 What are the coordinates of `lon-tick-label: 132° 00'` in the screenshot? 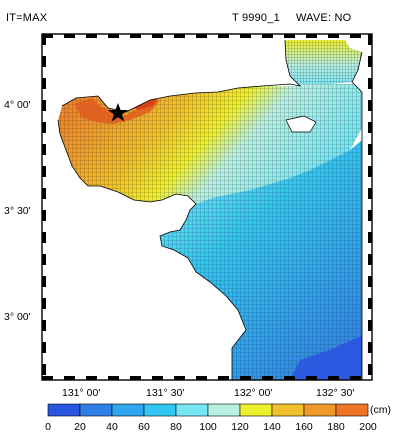 It's located at (253, 393).